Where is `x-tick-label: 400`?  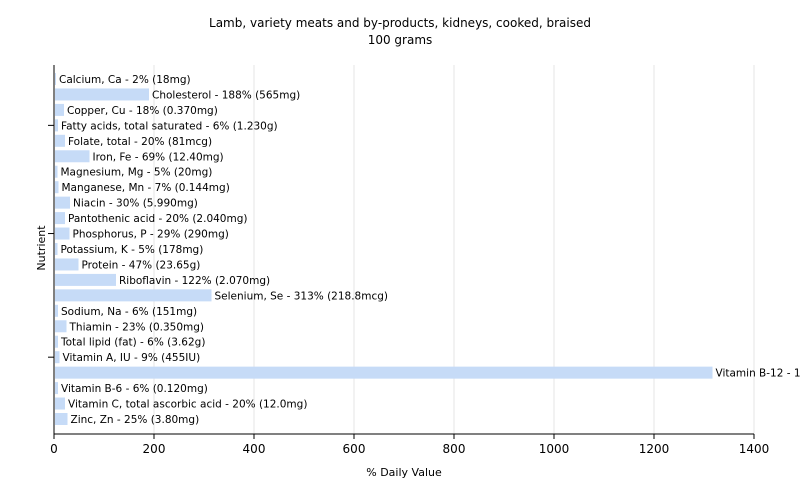
x-tick-label: 400 is located at coordinates (254, 449).